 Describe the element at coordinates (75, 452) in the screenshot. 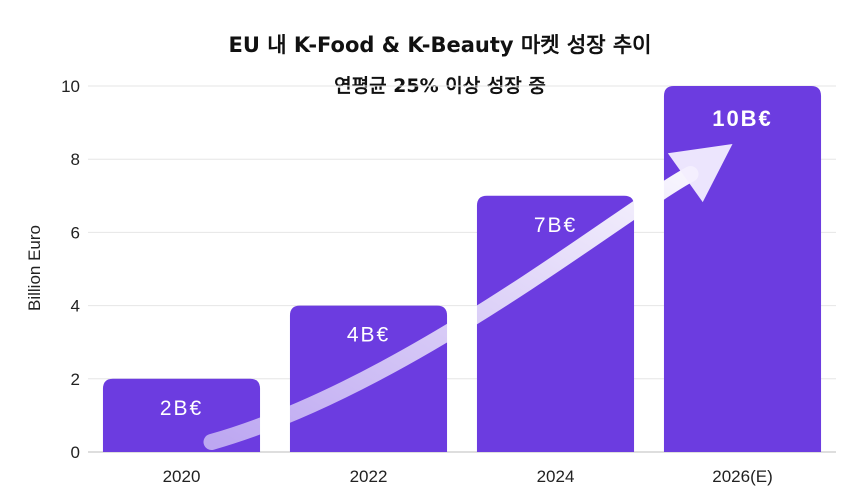

I see `y-tick-label: 0` at that location.